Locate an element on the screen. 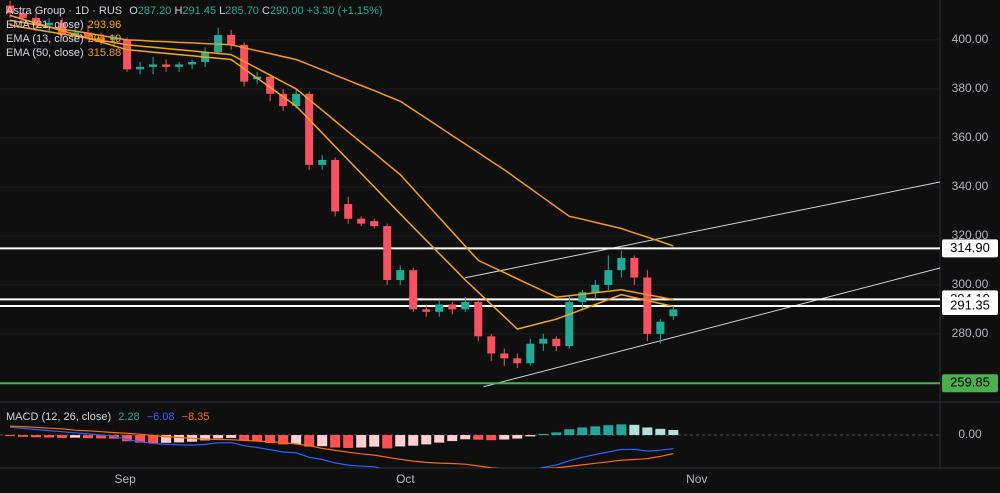 The height and width of the screenshot is (493, 1000). macd-line is located at coordinates (341, 447).